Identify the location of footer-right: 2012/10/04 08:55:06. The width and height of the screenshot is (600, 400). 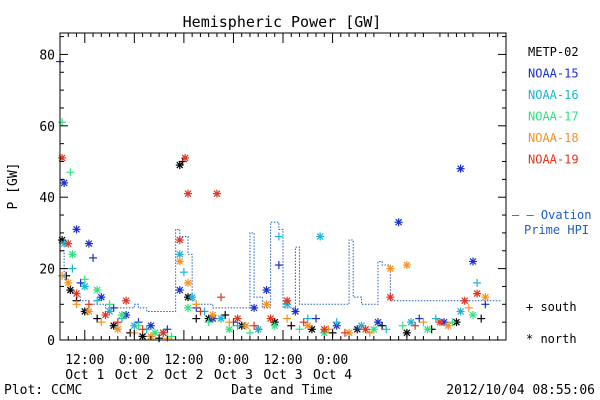
(520, 390).